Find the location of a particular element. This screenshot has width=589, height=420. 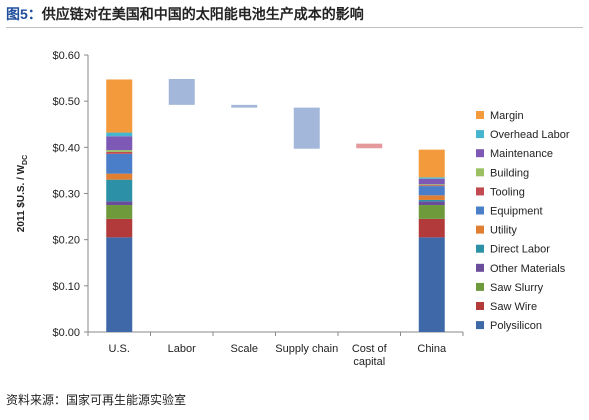

bar-segment-china-utility is located at coordinates (431, 197).